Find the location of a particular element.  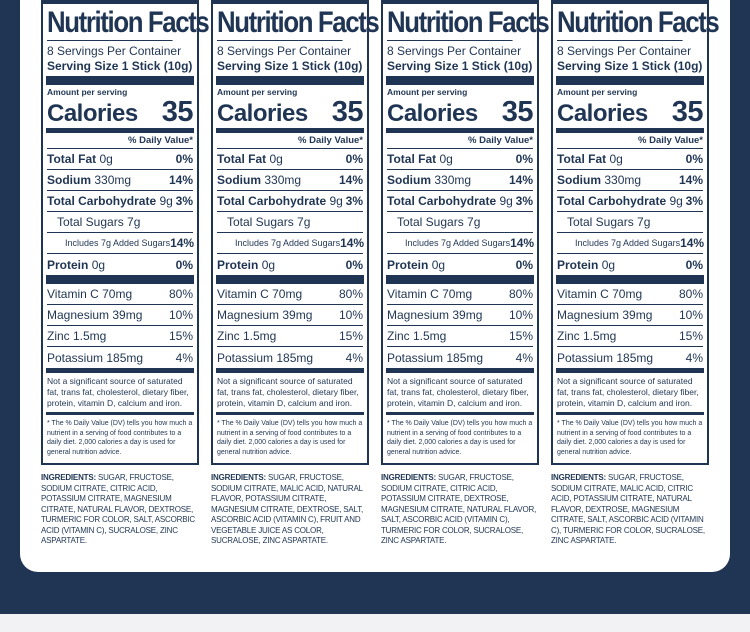

flavor-label: MANGO is located at coordinates (120, 2).